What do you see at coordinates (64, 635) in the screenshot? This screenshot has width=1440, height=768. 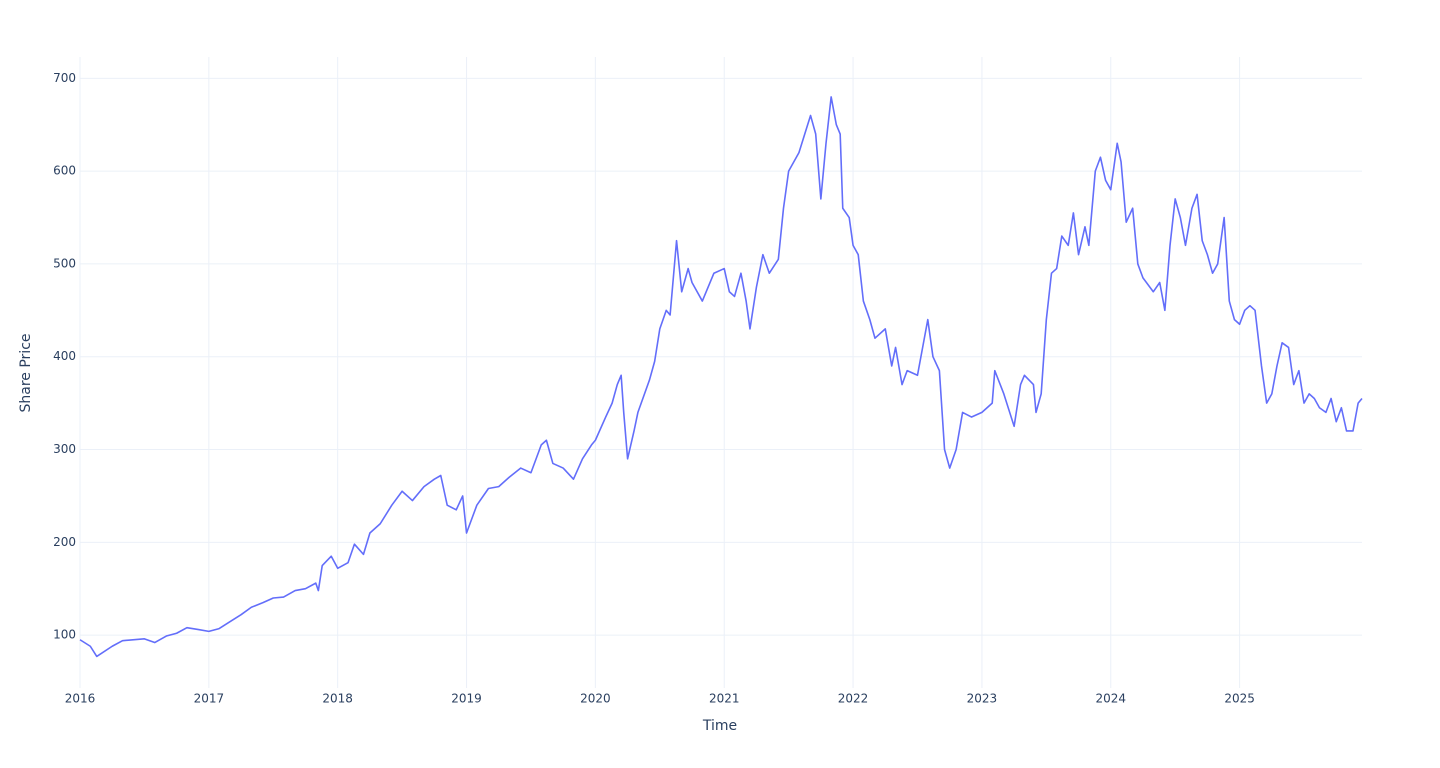 I see `y-tick-label: 100` at bounding box center [64, 635].